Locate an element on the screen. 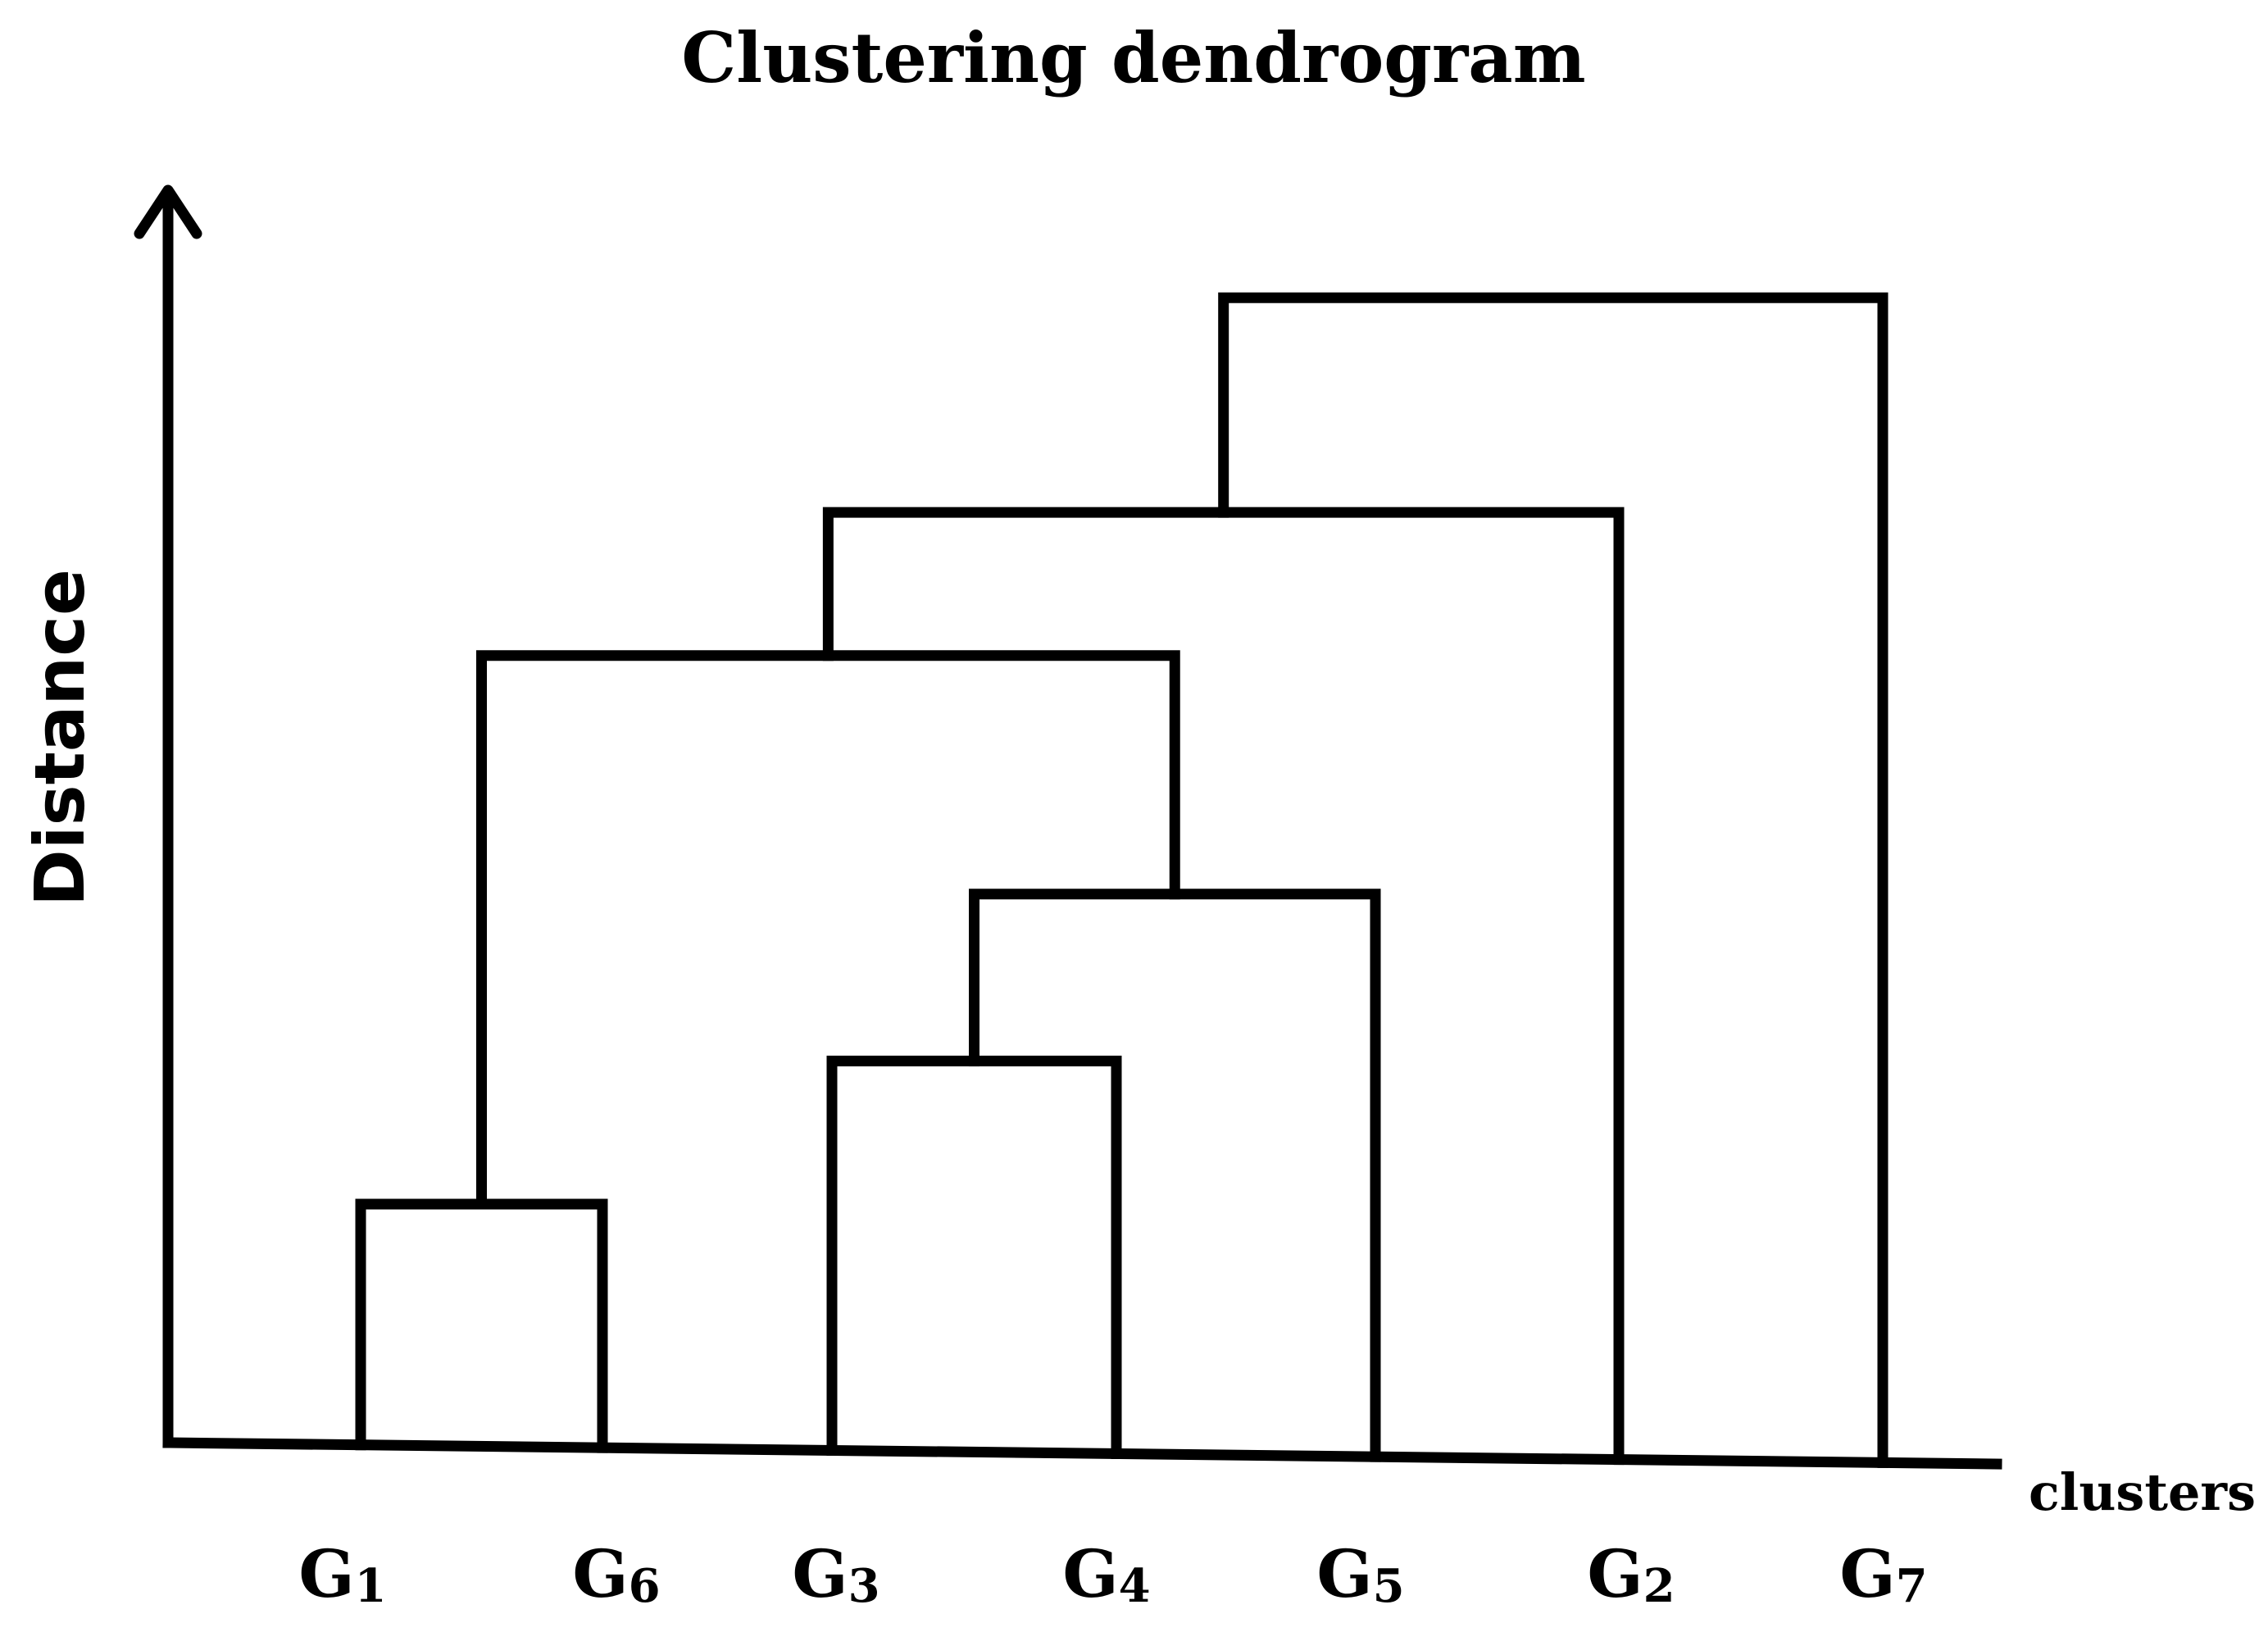  leaf-index: 2 is located at coordinates (1659, 1586).